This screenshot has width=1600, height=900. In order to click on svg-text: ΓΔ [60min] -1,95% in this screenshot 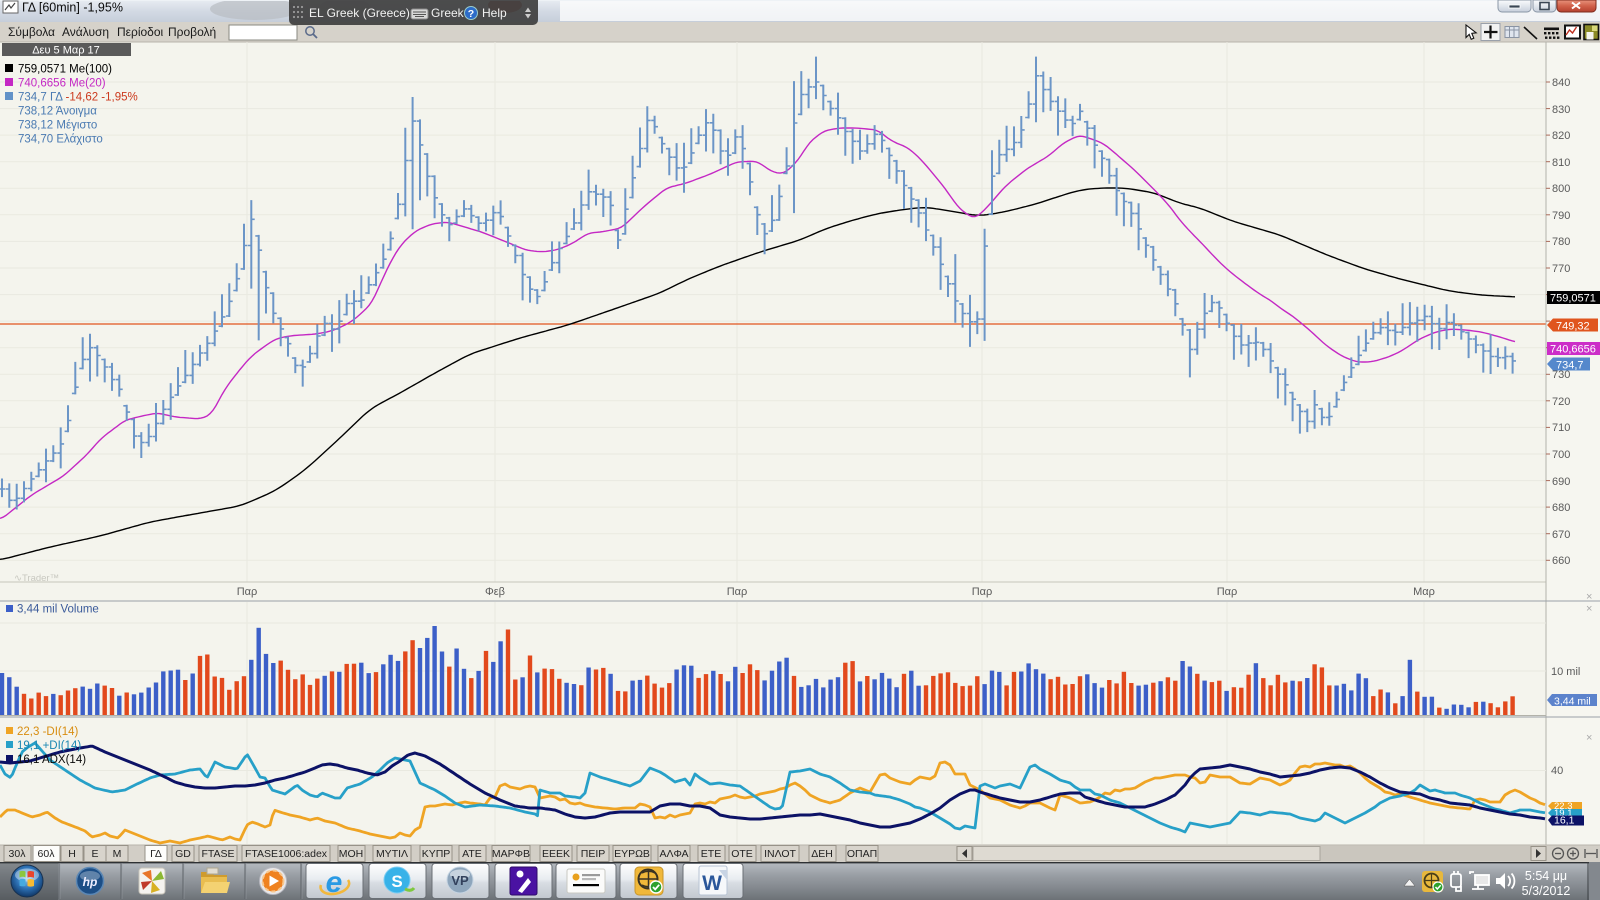, I will do `click(72, 8)`.